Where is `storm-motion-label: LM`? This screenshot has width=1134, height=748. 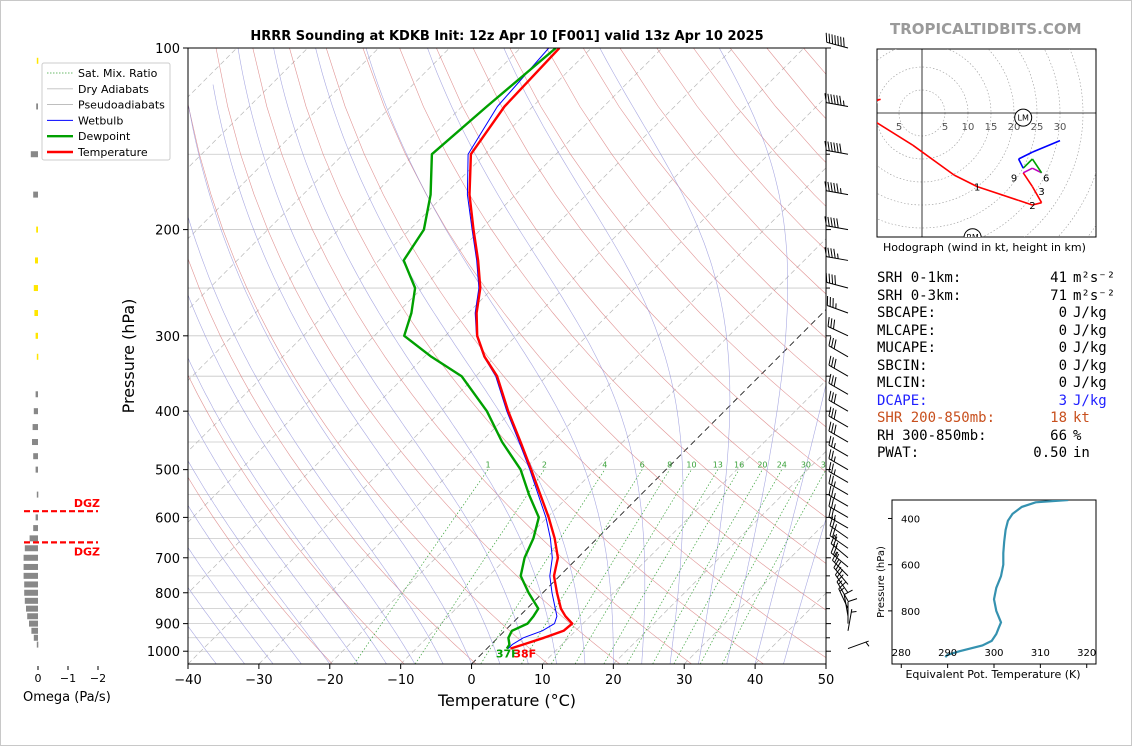 storm-motion-label: LM is located at coordinates (1023, 118).